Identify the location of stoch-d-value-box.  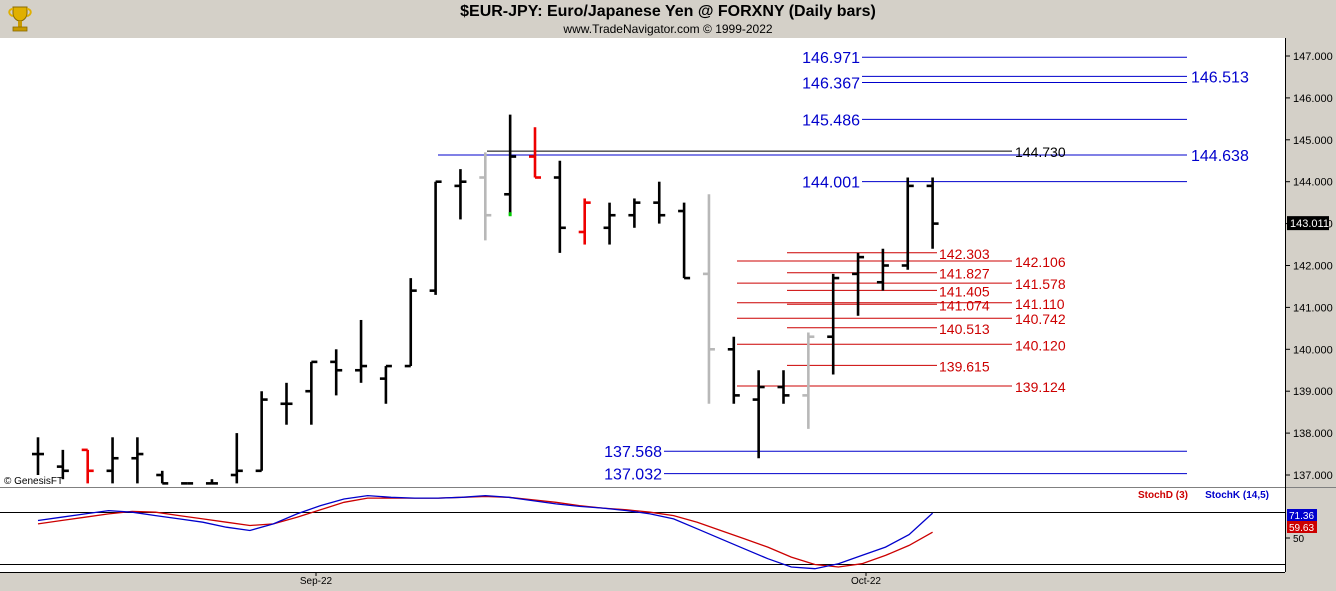
(1302, 527).